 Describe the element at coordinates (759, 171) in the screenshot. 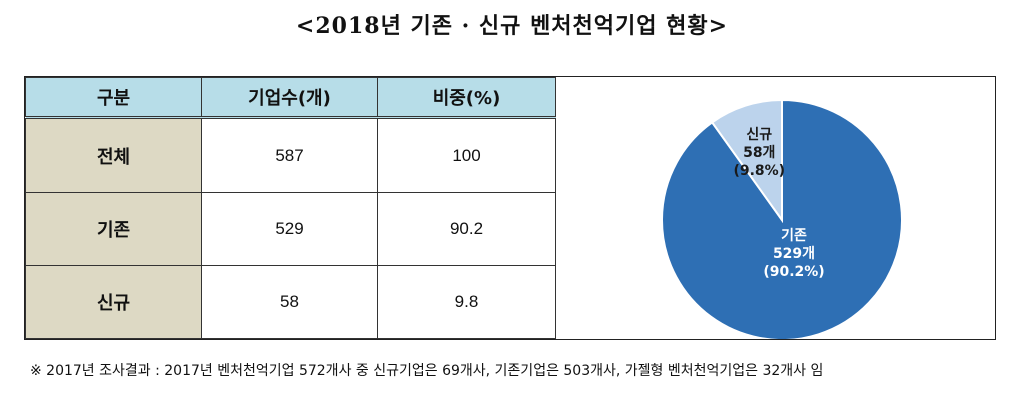

I see `slice-new-percent-label: (9.8%)` at that location.